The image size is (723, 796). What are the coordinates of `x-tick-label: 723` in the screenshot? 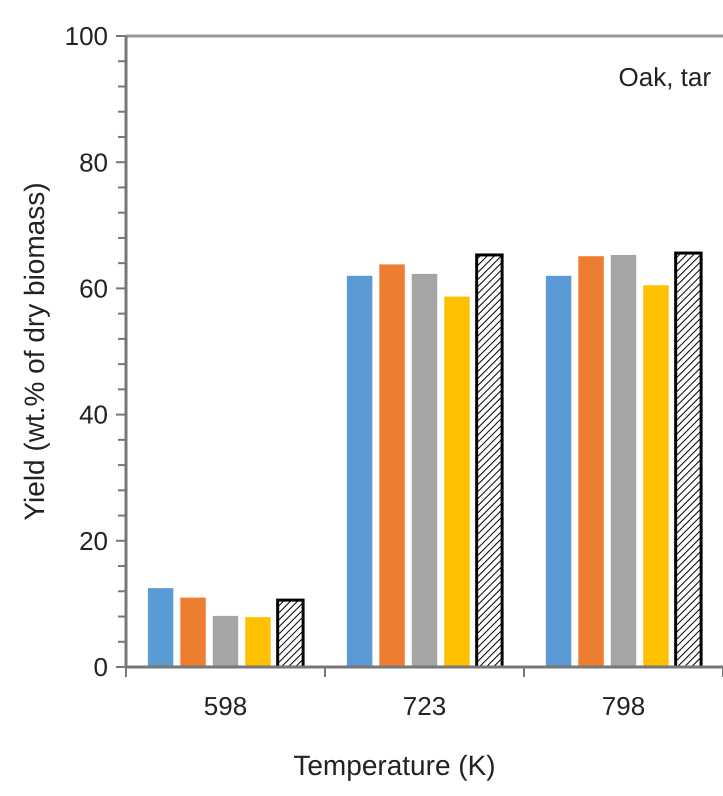 It's located at (424, 706).